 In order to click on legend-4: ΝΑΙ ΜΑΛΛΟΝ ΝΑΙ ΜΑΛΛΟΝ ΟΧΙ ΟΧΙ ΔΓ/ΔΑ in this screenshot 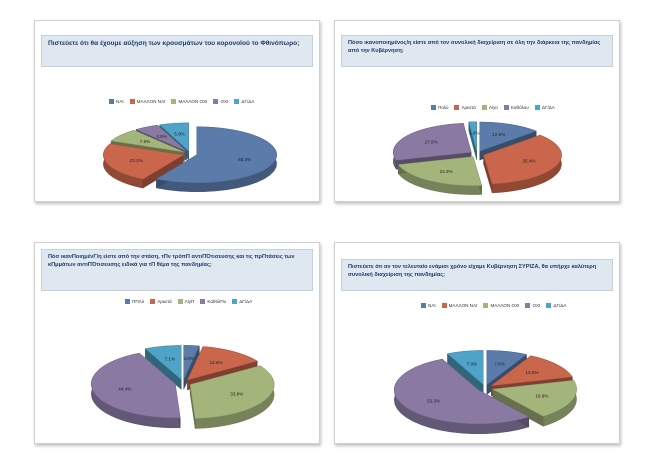, I will do `click(493, 305)`.